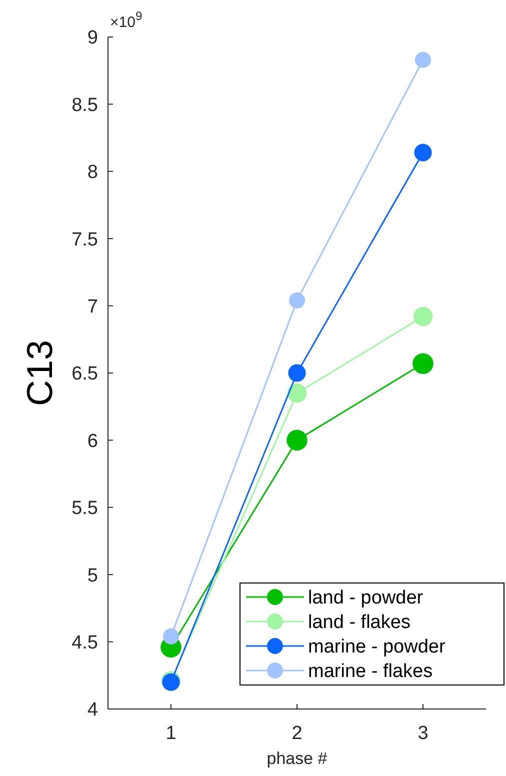 The image size is (506, 776). What do you see at coordinates (359, 623) in the screenshot?
I see `legend-label: land - flakes` at bounding box center [359, 623].